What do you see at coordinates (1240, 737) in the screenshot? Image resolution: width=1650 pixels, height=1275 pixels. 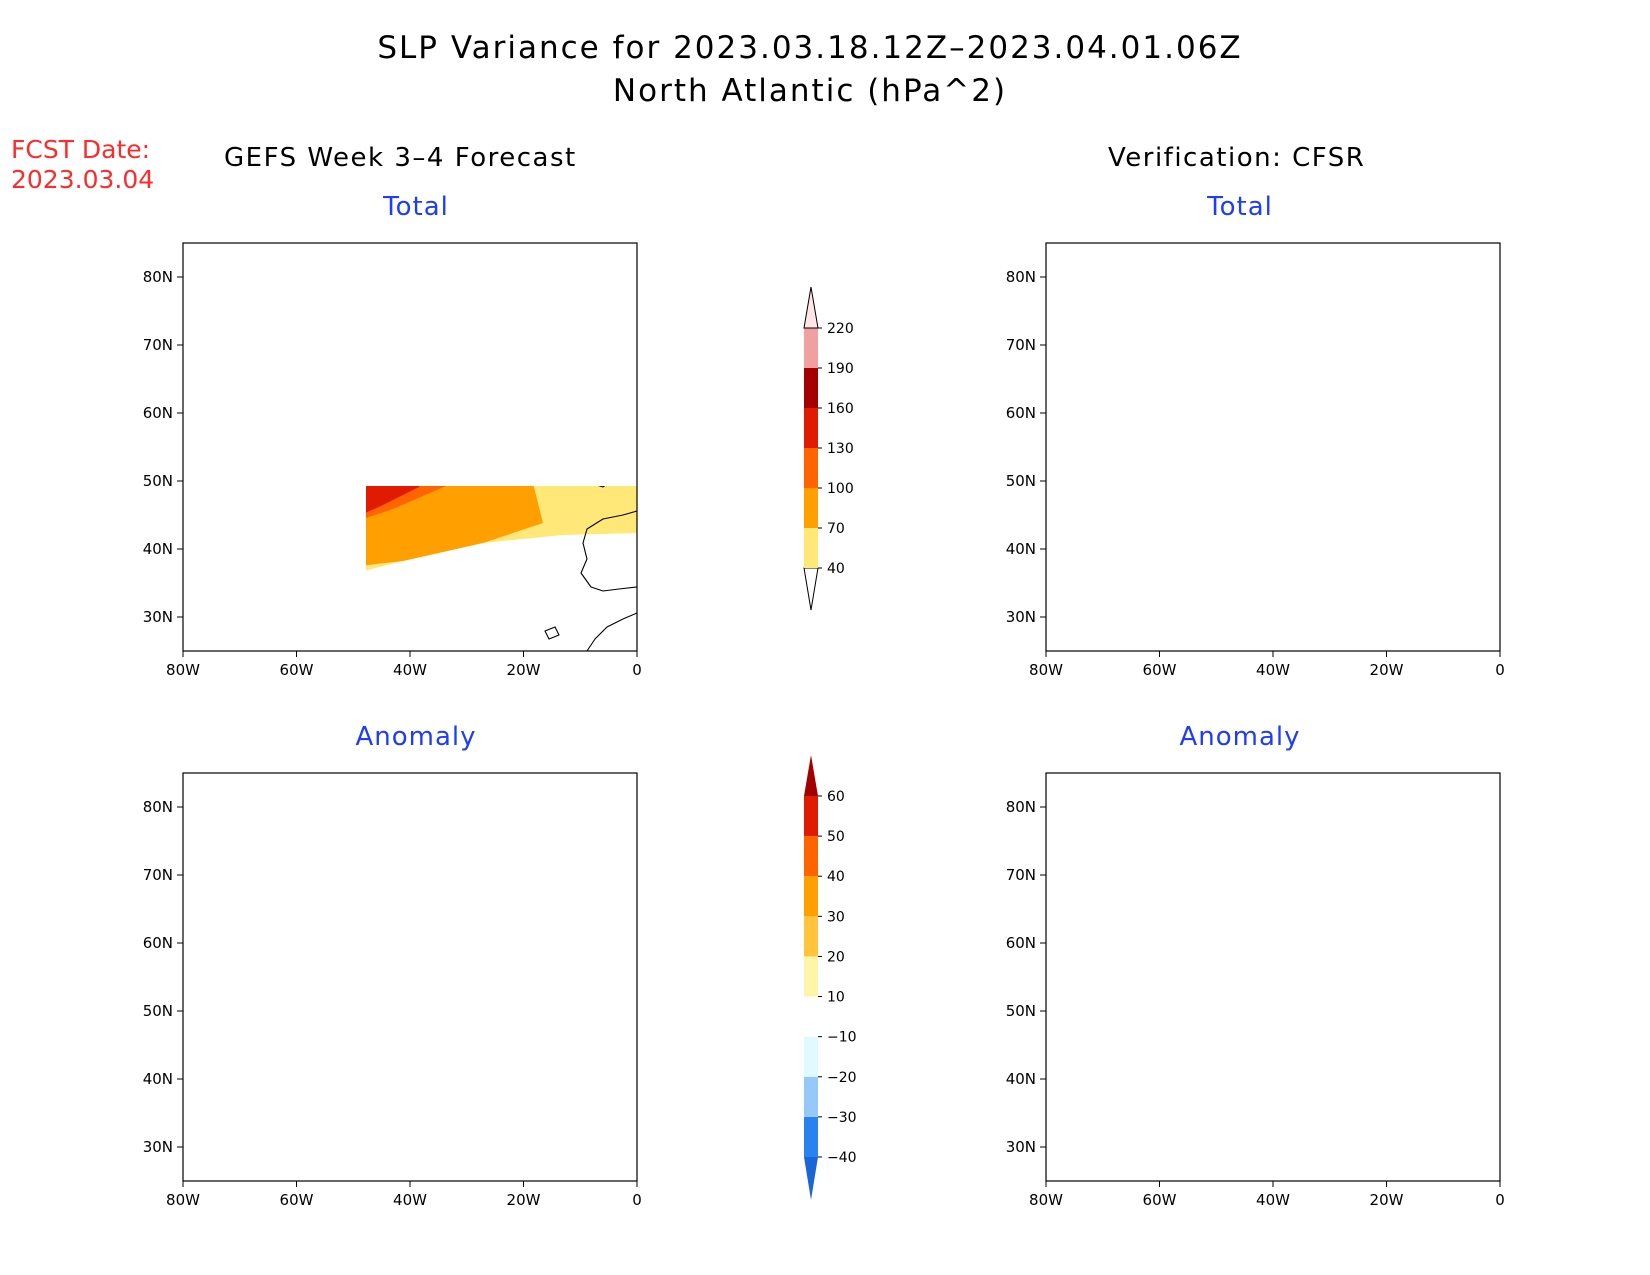 I see `panel-title-verification-anomaly: Anomaly` at bounding box center [1240, 737].